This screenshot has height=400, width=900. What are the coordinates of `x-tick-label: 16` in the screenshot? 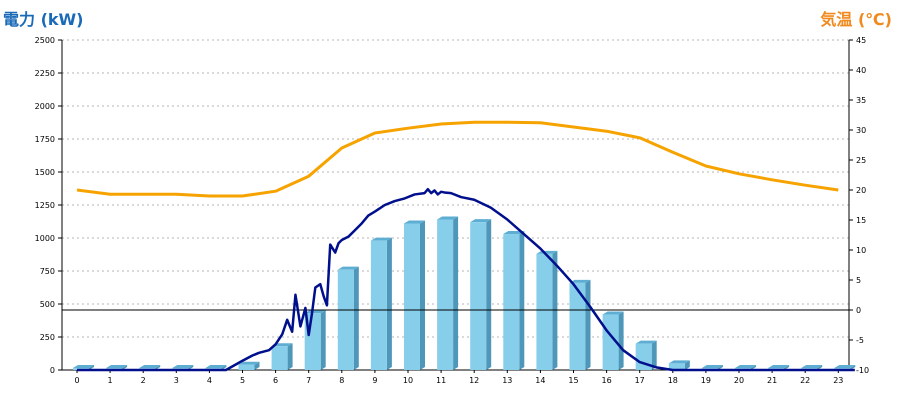 It's located at (607, 380).